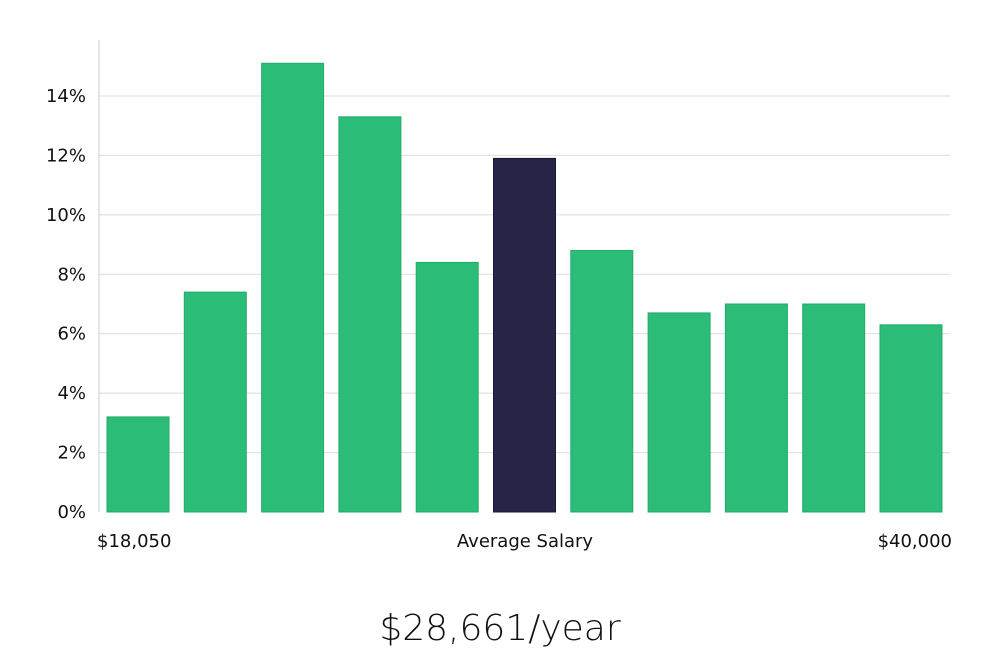 Image resolution: width=1000 pixels, height=660 pixels. I want to click on bar-highlighted, so click(524, 335).